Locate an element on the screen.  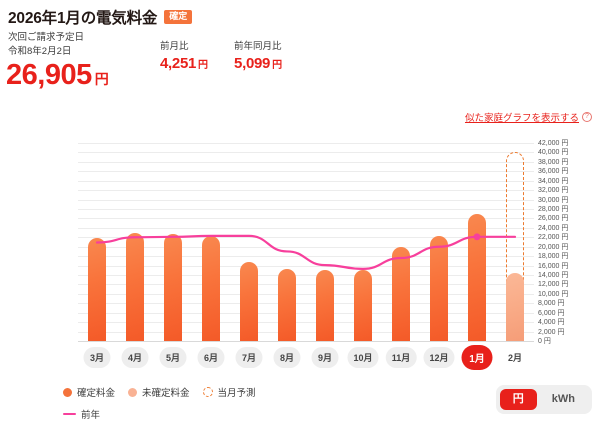
x-axis-month-7月: 7月 is located at coordinates (249, 357).